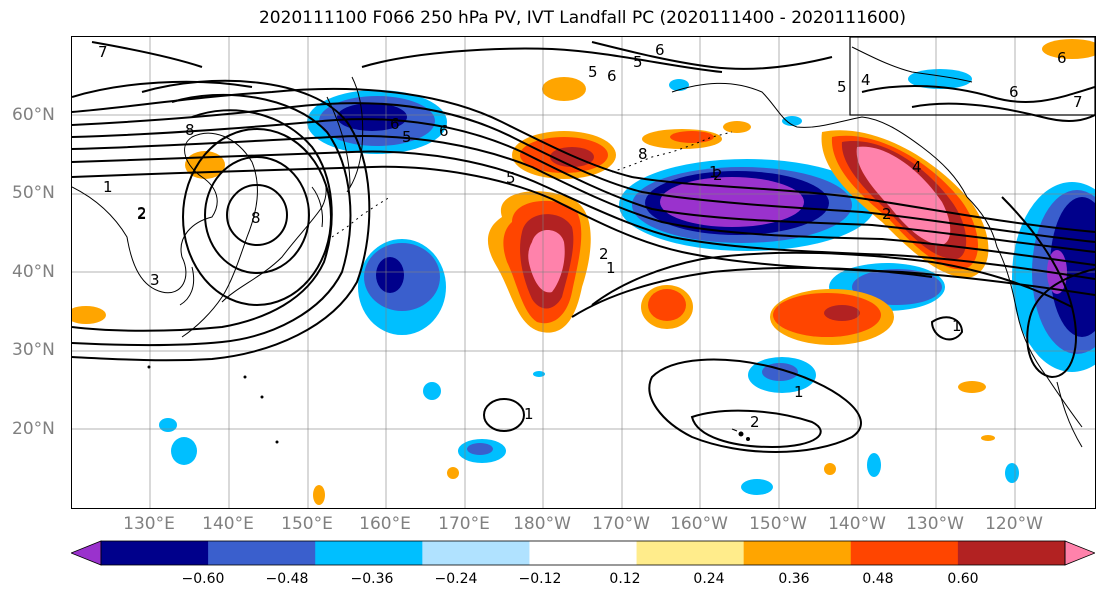 The height and width of the screenshot is (601, 1105). What do you see at coordinates (1079, 553) in the screenshot?
I see `colorbar-extend-high` at bounding box center [1079, 553].